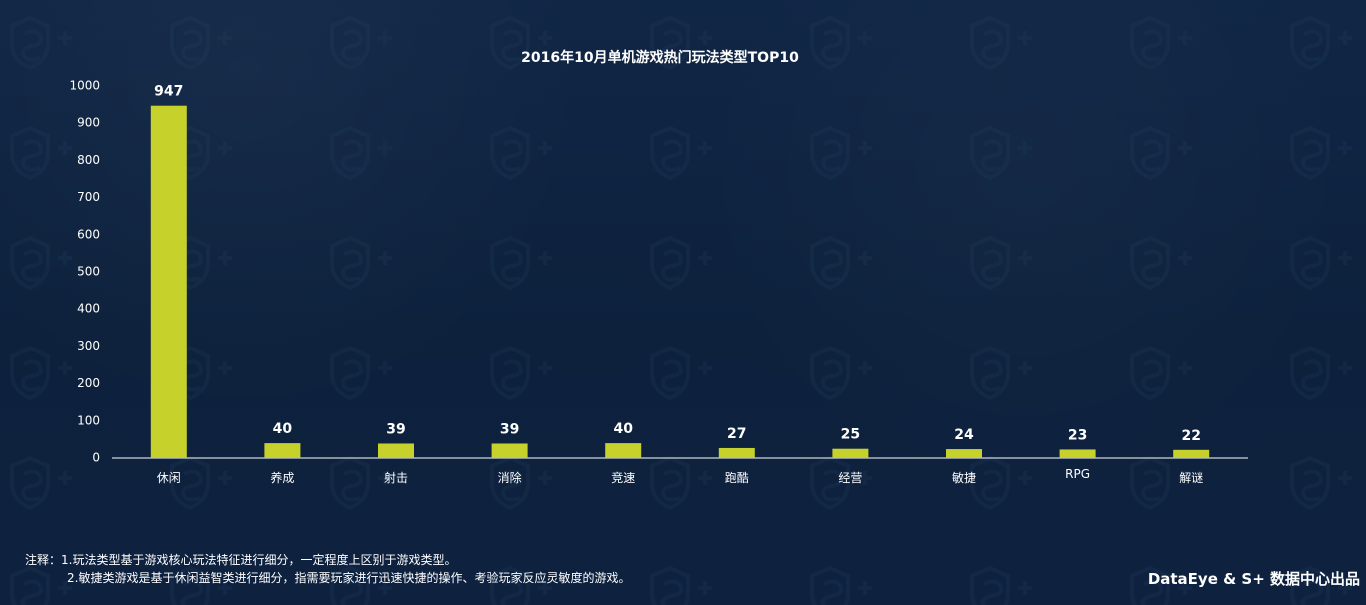  Describe the element at coordinates (1253, 579) in the screenshot. I see `footer-brand: DataEye & S+ 数据中心出品` at that location.